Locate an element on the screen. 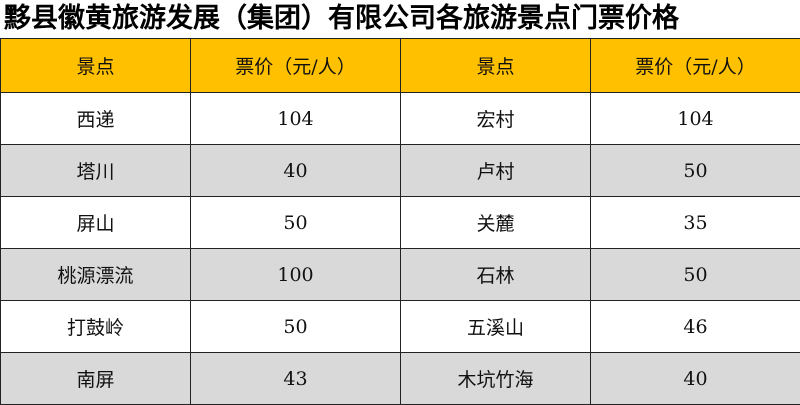 The width and height of the screenshot is (800, 405). price-cell: 100 is located at coordinates (296, 275).